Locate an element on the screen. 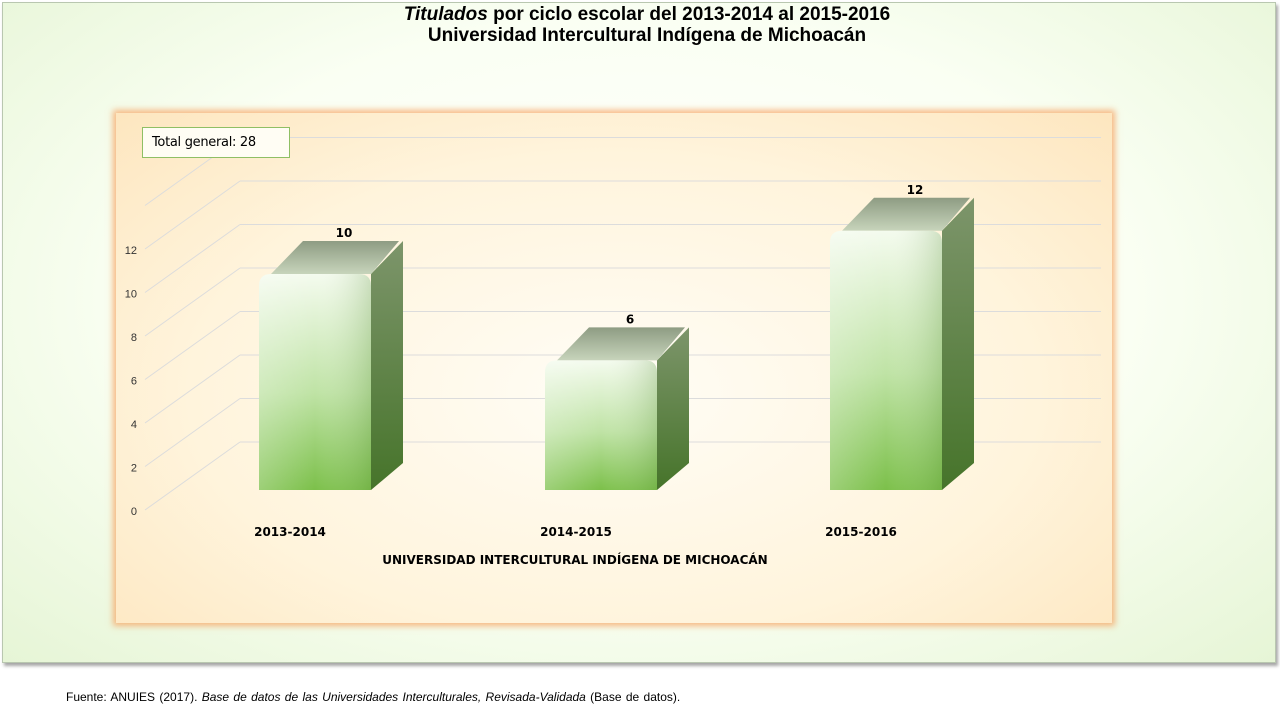 This screenshot has width=1280, height=720. bar-value-label: 6 is located at coordinates (630, 319).